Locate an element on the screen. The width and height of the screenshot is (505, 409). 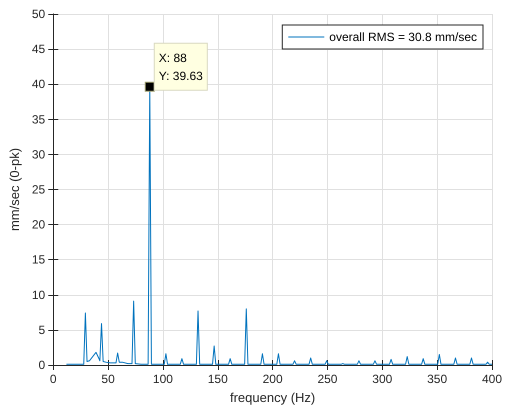
x-tick-label: 100 is located at coordinates (163, 379).